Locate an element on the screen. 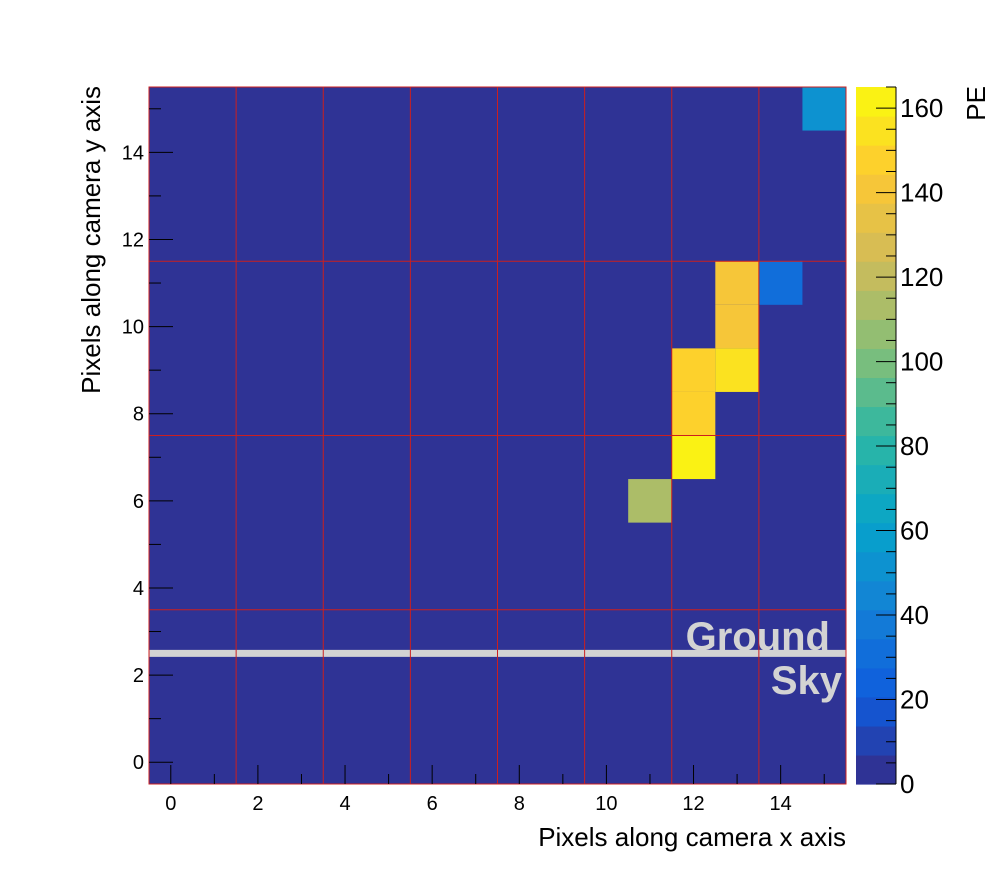 Image resolution: width=996 pixels, height=872 pixels. y-tick-label: 12 is located at coordinates (133, 240).